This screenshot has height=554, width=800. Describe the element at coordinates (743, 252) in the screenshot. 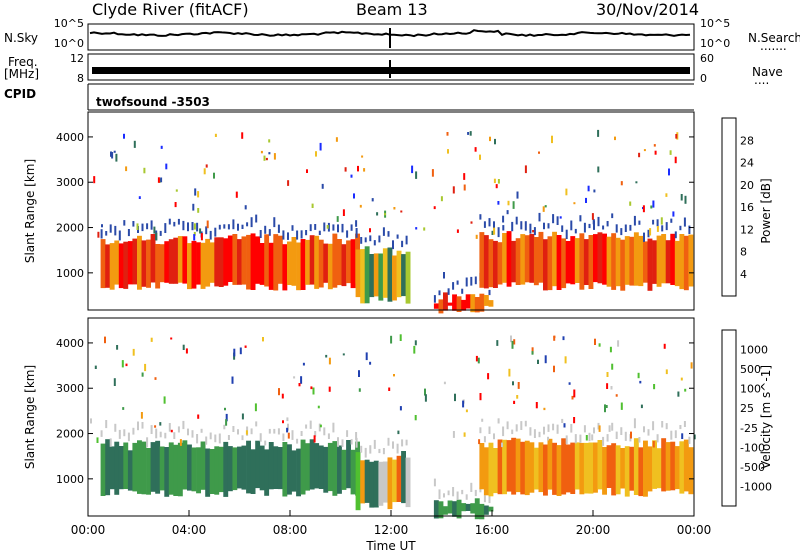

I see `colorbar-tick: 8` at that location.